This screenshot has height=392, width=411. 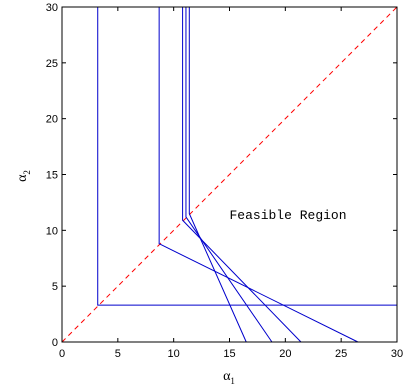 I want to click on y-axis-label-sub: 2, so click(x=27, y=172).